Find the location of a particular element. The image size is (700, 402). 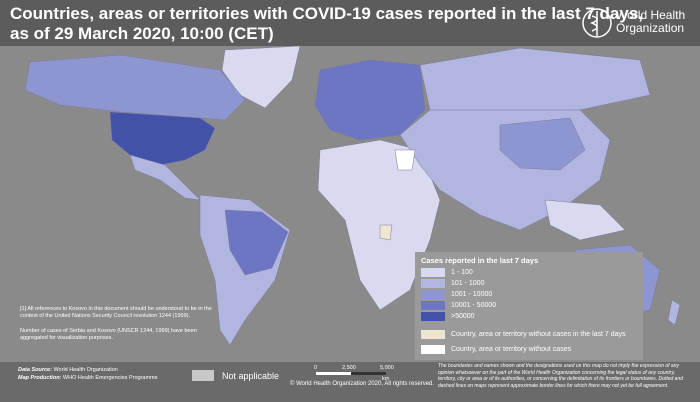

legend-label: 101 - 1000 is located at coordinates (468, 283).